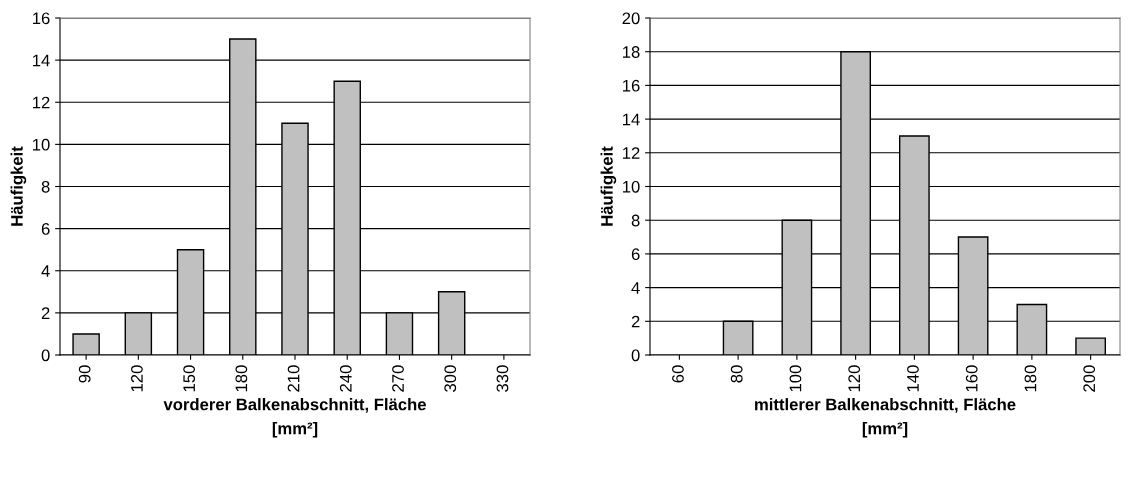 The image size is (1129, 497). What do you see at coordinates (913, 378) in the screenshot?
I see `x-tick-label: 140` at bounding box center [913, 378].